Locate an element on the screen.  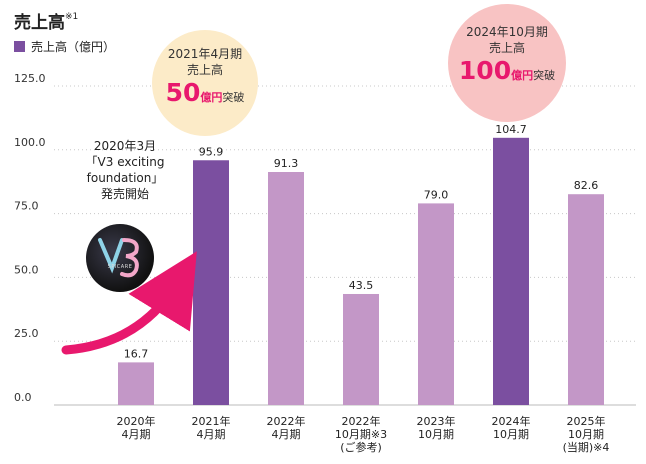
x-tick-label: 10月期※3 is located at coordinates (361, 434).